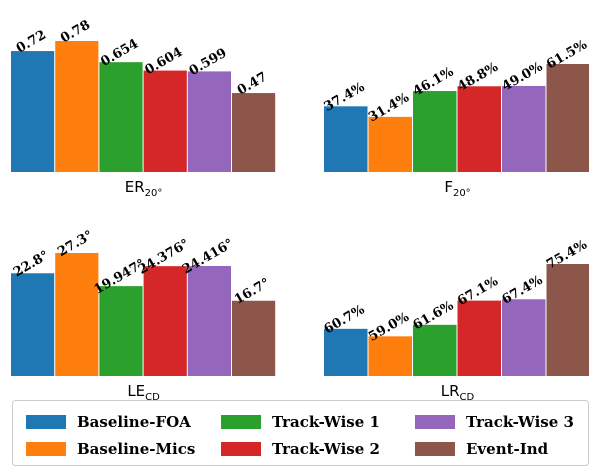 This screenshot has height=466, width=589. I want to click on panel-title-1: ER20°, so click(144, 188).